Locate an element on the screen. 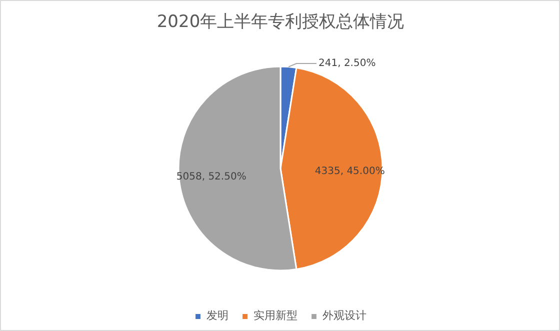 Image resolution: width=560 pixels, height=331 pixels. chart-title: 2020年上半年专利授权总体情况 is located at coordinates (280, 22).